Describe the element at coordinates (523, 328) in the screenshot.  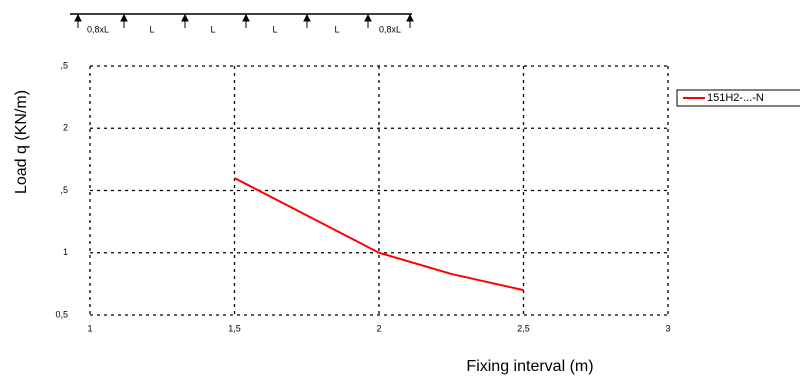
I see `x-tick-label: 2,5` at that location.